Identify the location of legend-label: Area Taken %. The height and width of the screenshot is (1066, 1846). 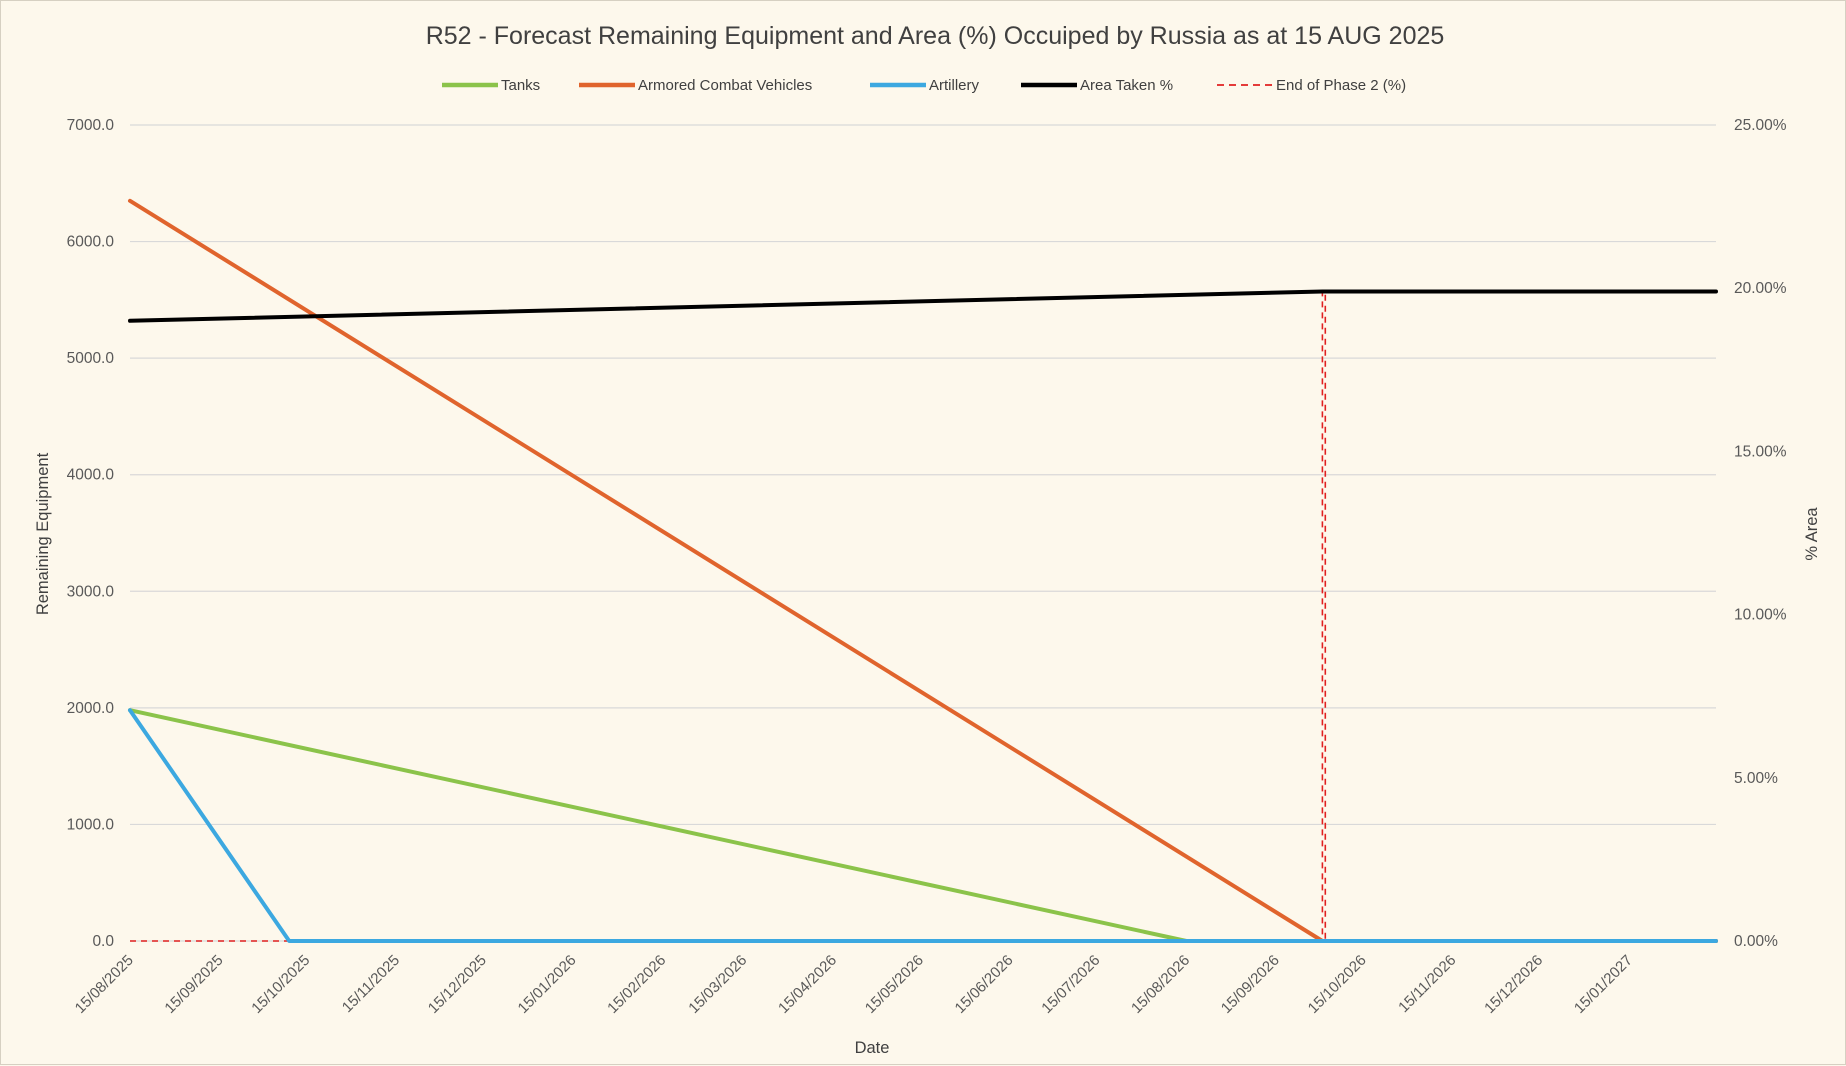
(1126, 85).